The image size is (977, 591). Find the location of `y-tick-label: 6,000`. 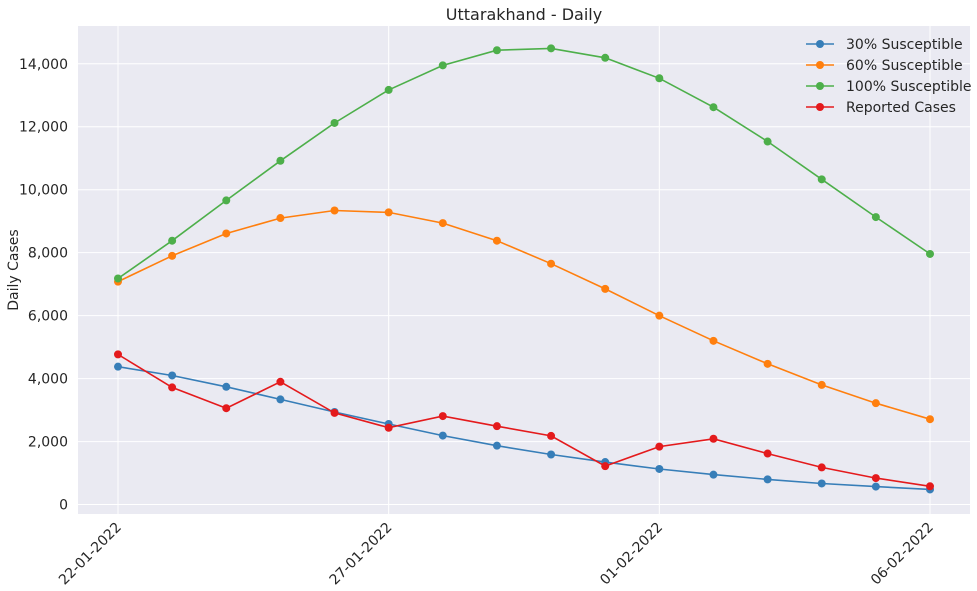

y-tick-label: 6,000 is located at coordinates (48, 317).